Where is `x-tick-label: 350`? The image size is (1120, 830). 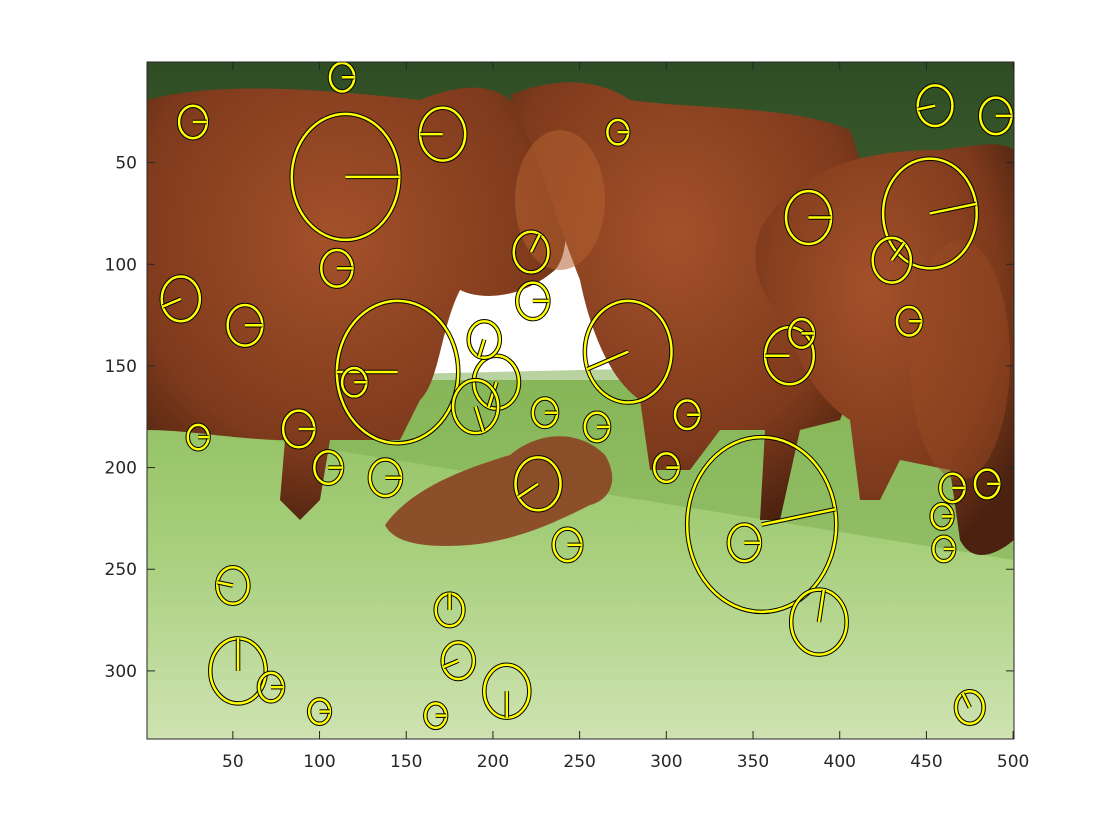 x-tick-label: 350 is located at coordinates (753, 762).